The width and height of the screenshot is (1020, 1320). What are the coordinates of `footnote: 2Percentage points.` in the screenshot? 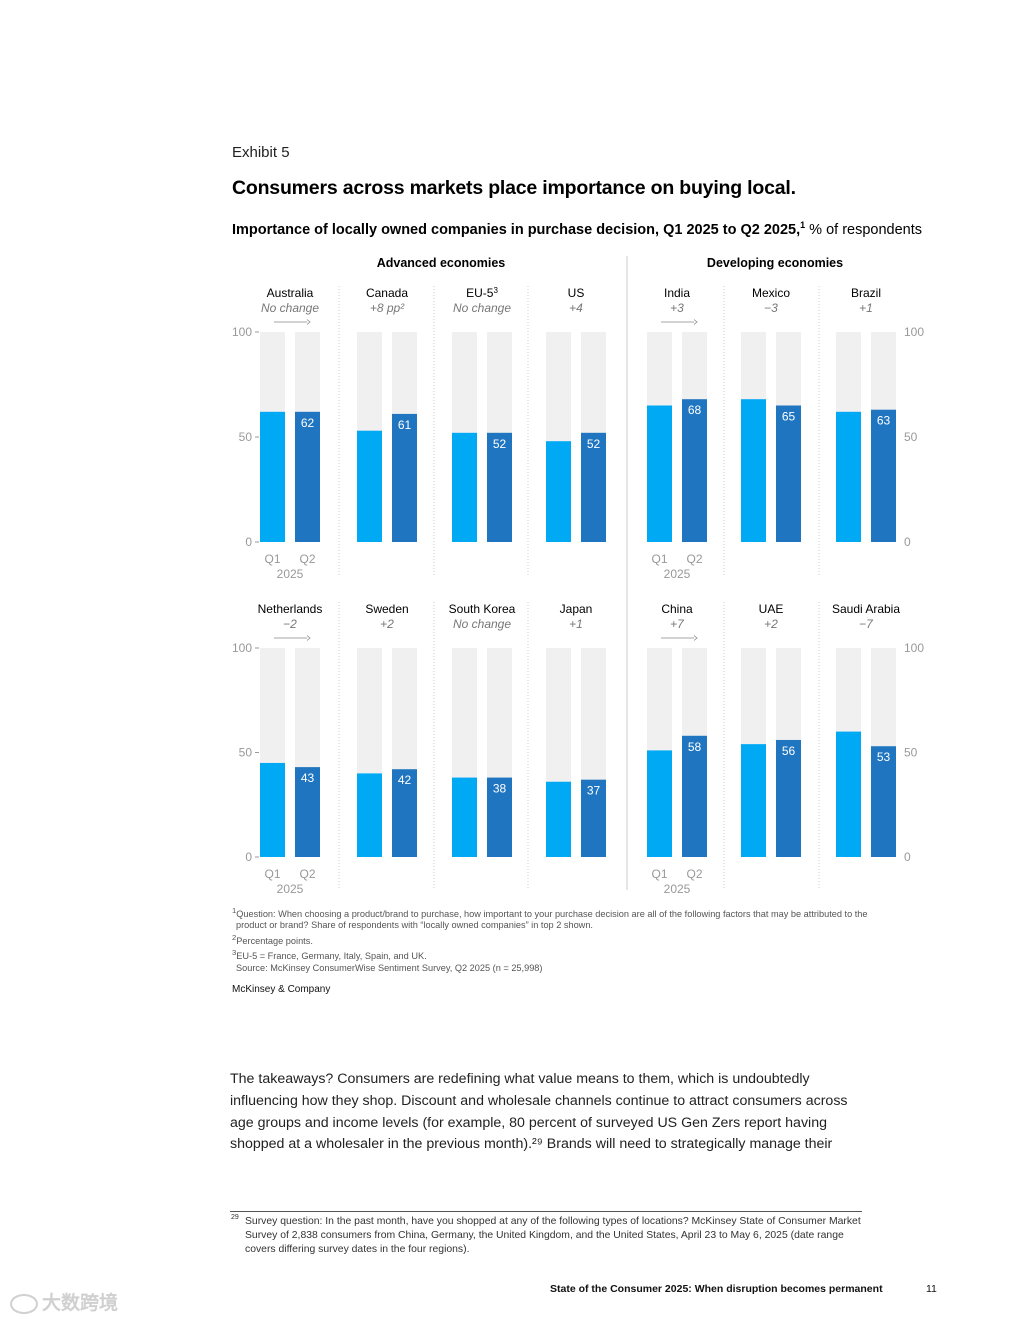 It's located at (577, 939).